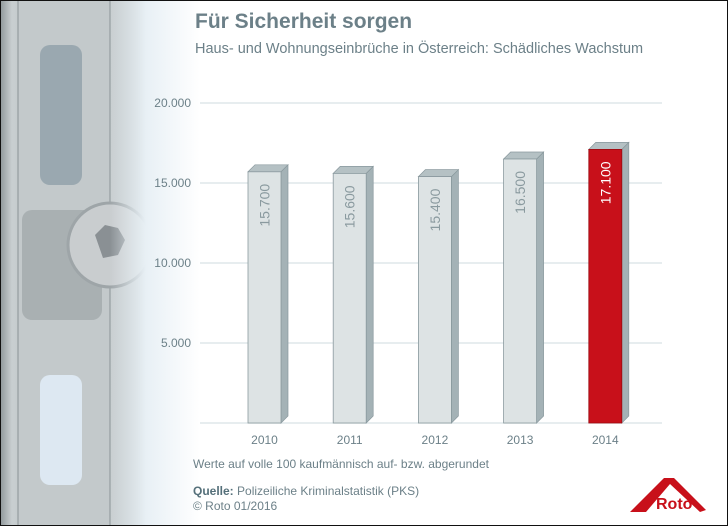  I want to click on bar-2013, so click(520, 291).